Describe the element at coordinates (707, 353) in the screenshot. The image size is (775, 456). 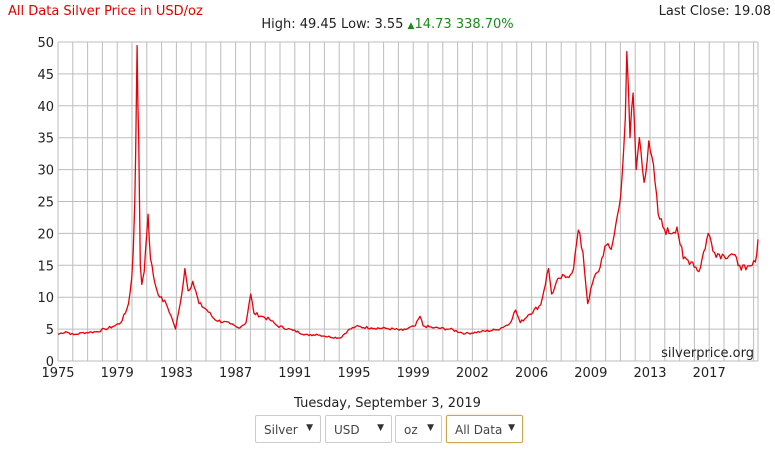
I see `watermark: silverprice.org` at that location.